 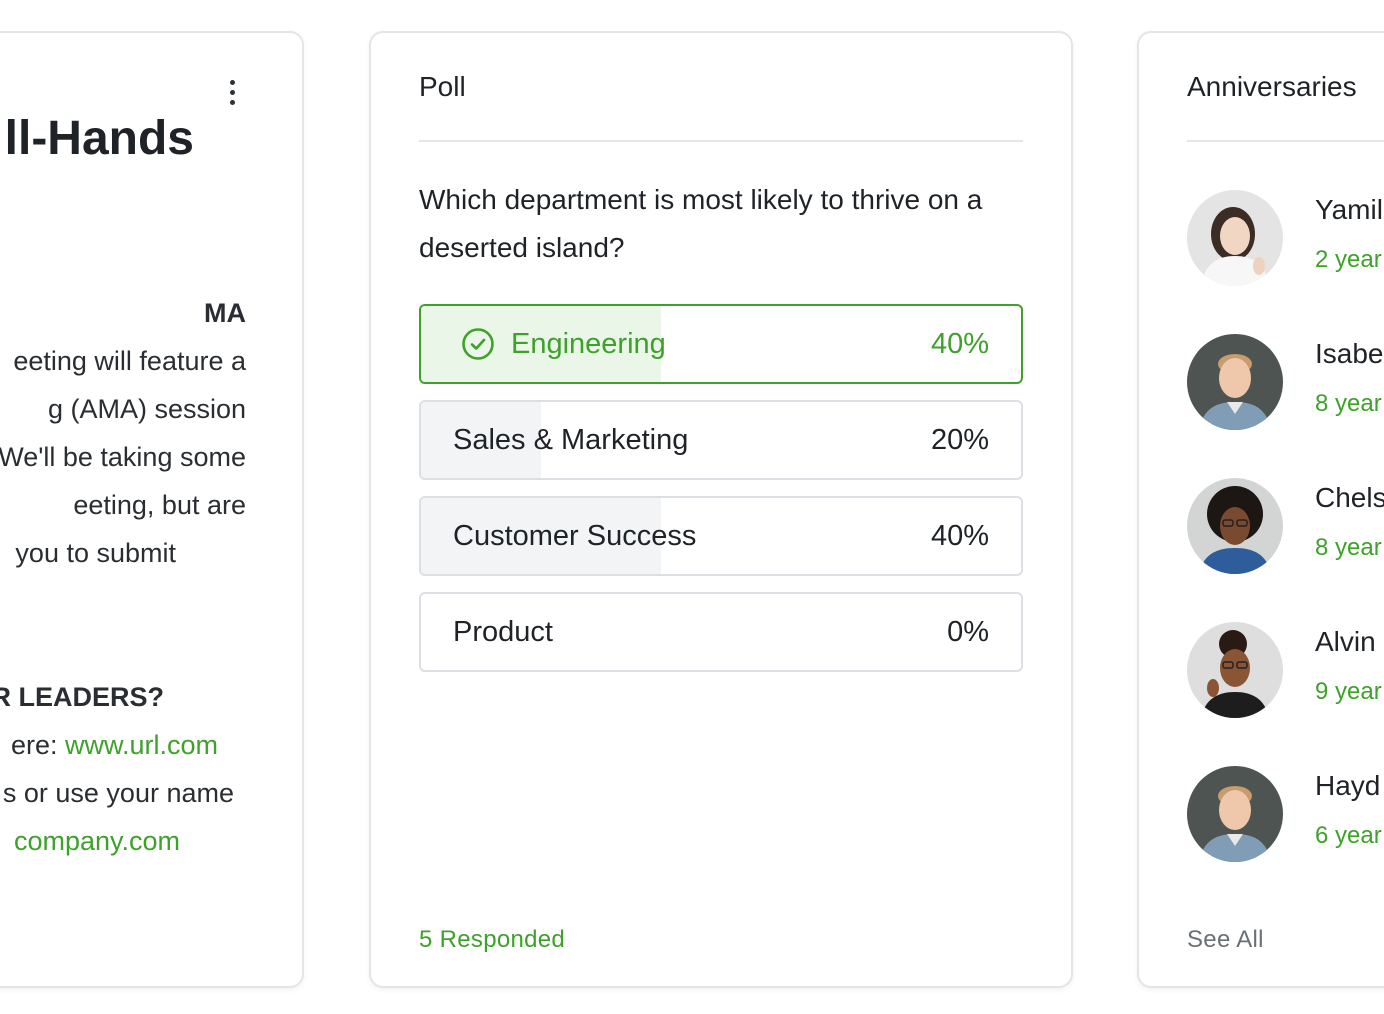 I want to click on person-years: 6 year, so click(x=1348, y=835).